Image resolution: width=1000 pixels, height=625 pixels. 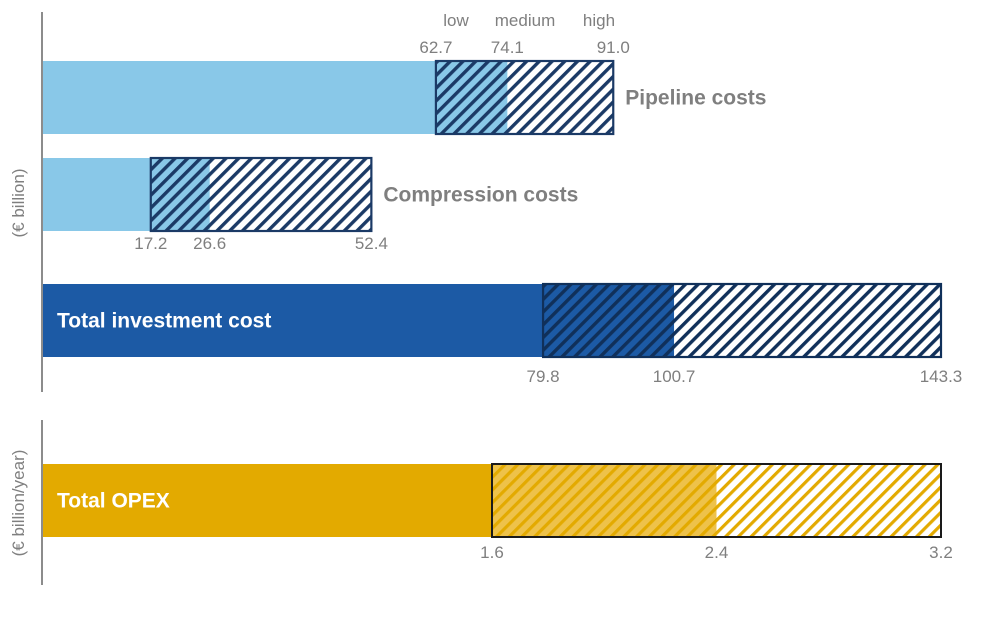 I want to click on compression-value-medium: 26.6, so click(x=209, y=243).